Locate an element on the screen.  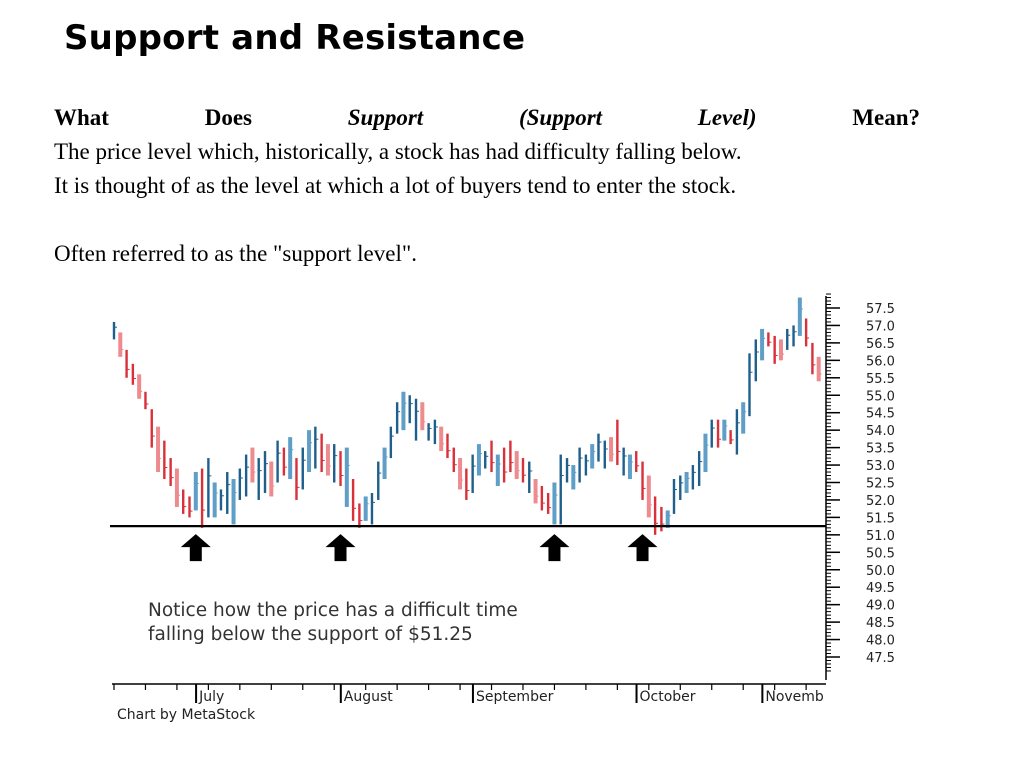
y-tick-label: 57.0 is located at coordinates (880, 326).